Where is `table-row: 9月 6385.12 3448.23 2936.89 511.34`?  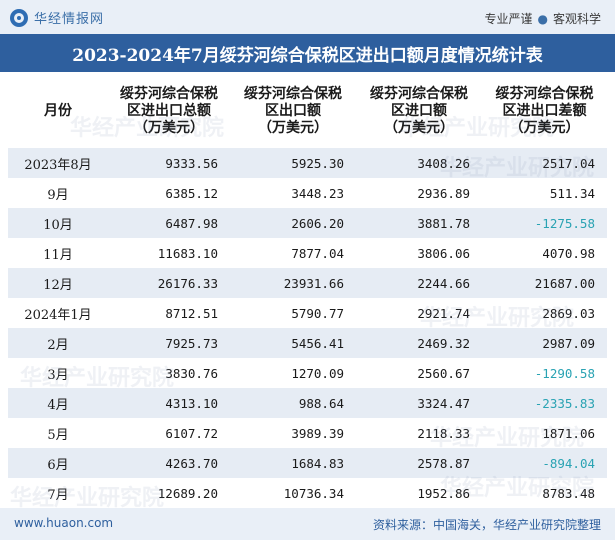
table-row: 9月 6385.12 3448.23 2936.89 511.34 is located at coordinates (307, 193).